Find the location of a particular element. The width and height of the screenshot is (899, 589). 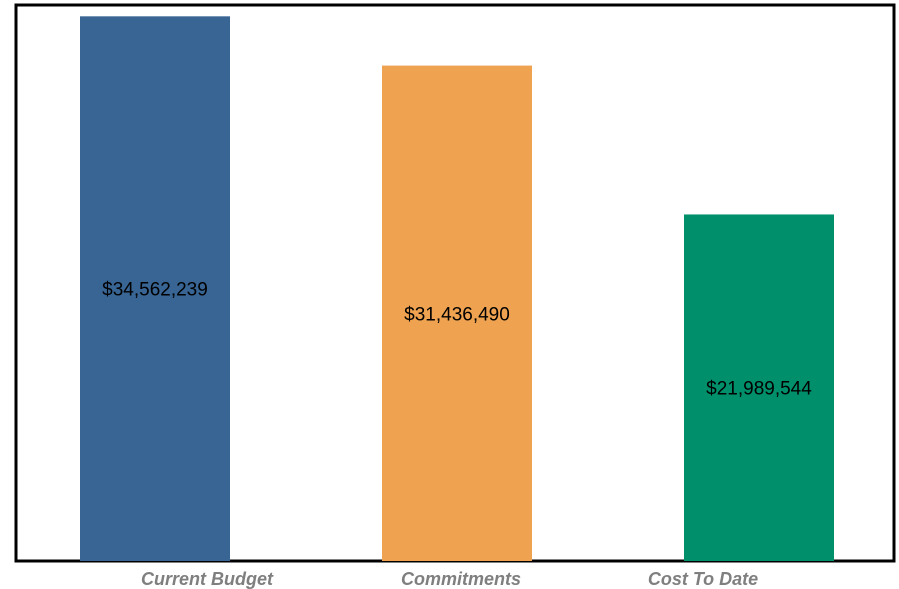

value-label-cost-to-date: $21,989,544 is located at coordinates (759, 389).